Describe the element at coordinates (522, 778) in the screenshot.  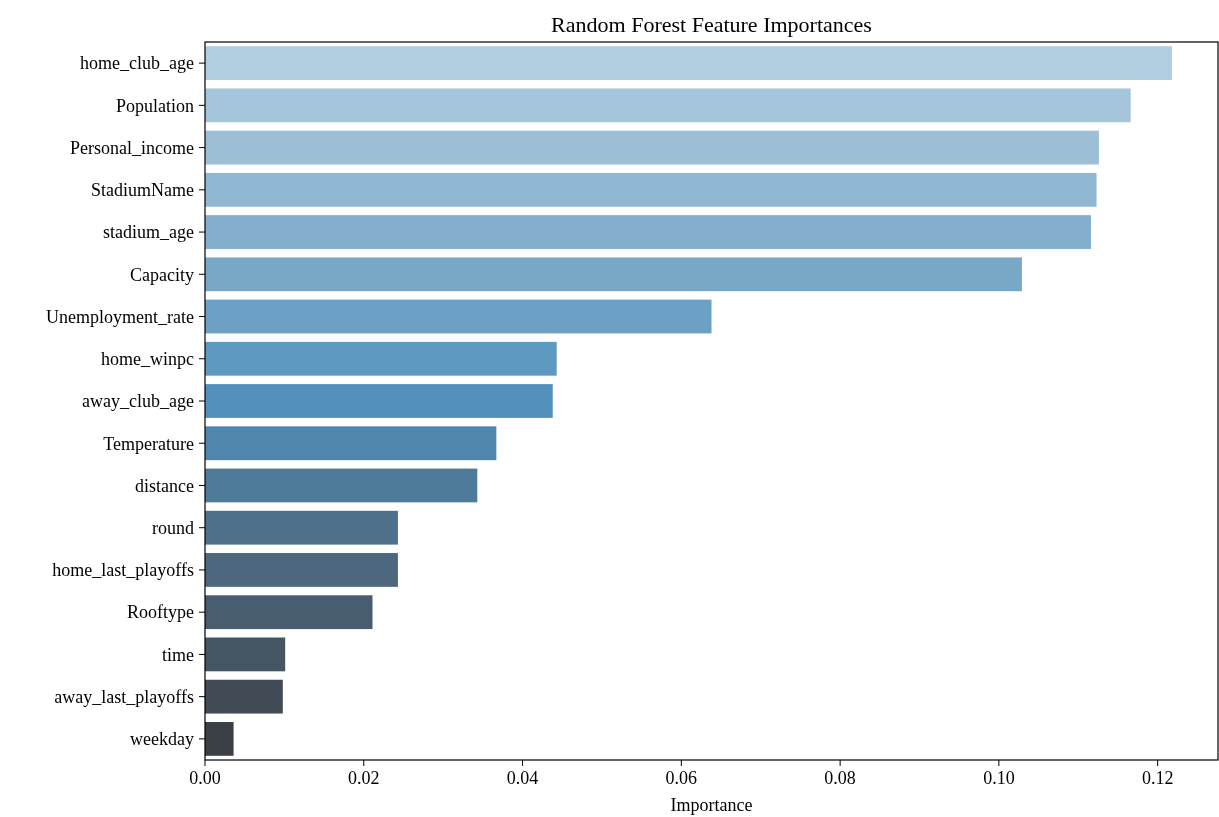
I see `x-tick-label: 0.04` at that location.